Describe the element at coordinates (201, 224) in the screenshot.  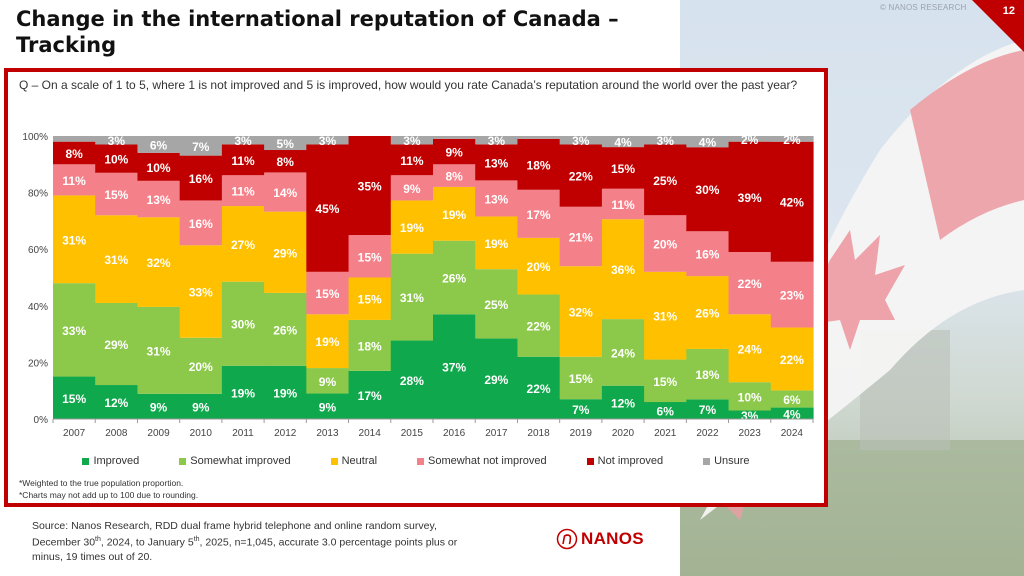
I see `data-label: 16%` at that location.